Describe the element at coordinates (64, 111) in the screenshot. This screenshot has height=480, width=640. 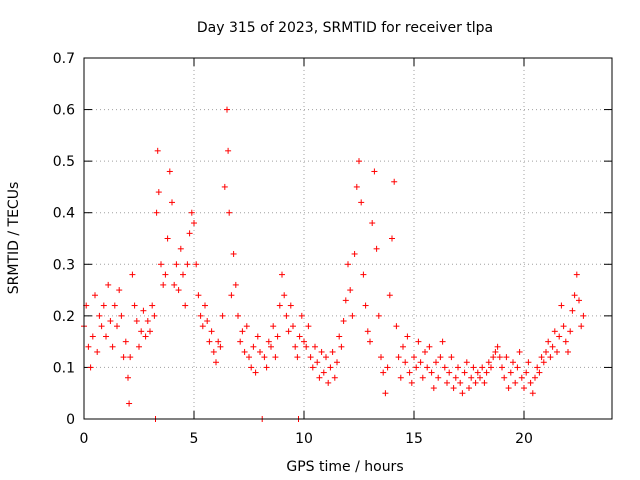
I see `y-tick-label: 0.6` at that location.